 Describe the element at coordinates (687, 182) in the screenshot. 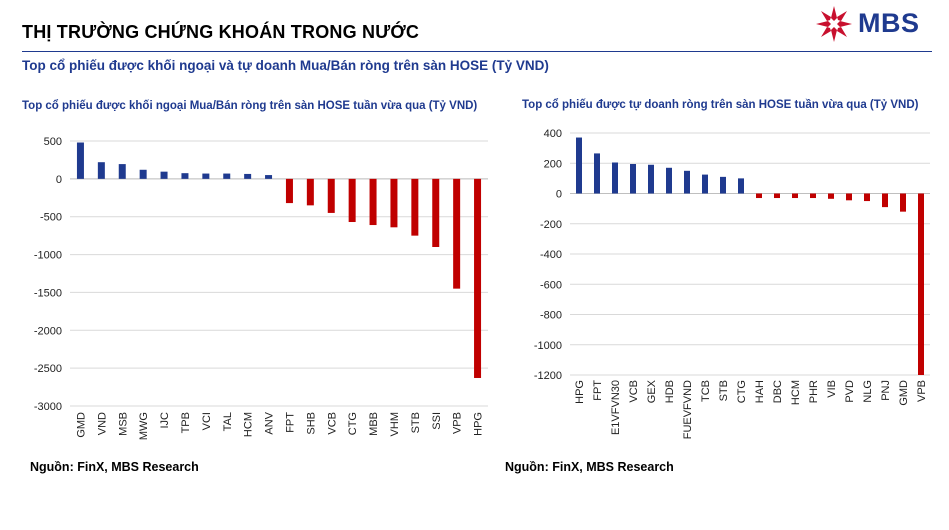

I see `bar-fuevfvnd` at that location.